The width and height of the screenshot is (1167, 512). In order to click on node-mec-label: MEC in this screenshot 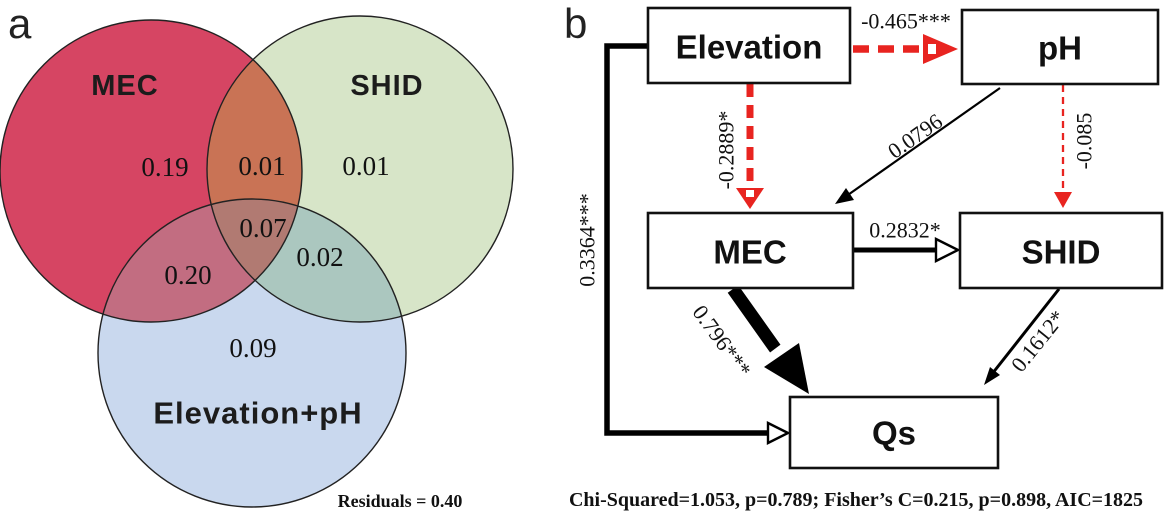, I will do `click(749, 252)`.